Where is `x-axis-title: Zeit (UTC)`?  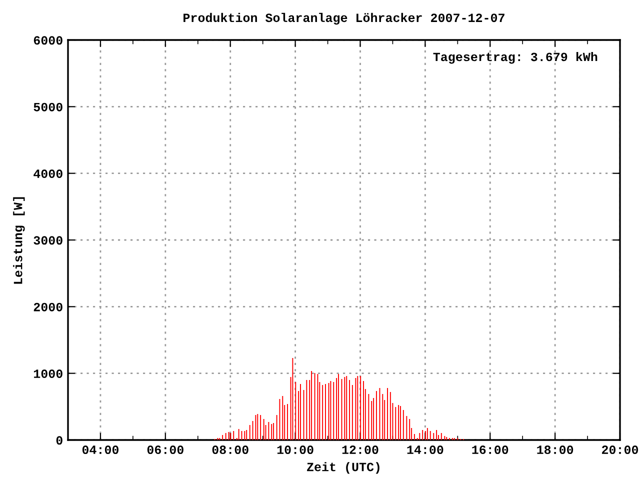
x-axis-title: Zeit (UTC) is located at coordinates (343, 468).